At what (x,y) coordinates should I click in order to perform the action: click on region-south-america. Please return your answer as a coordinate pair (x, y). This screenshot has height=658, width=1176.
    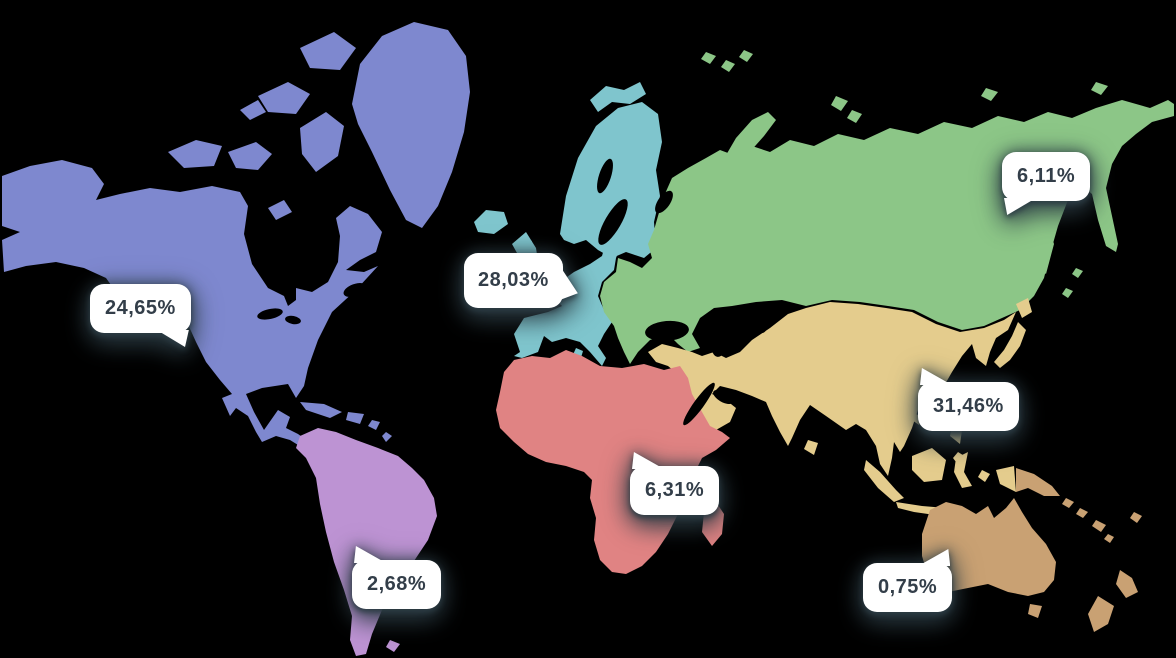
    Looking at the image, I should click on (366, 542).